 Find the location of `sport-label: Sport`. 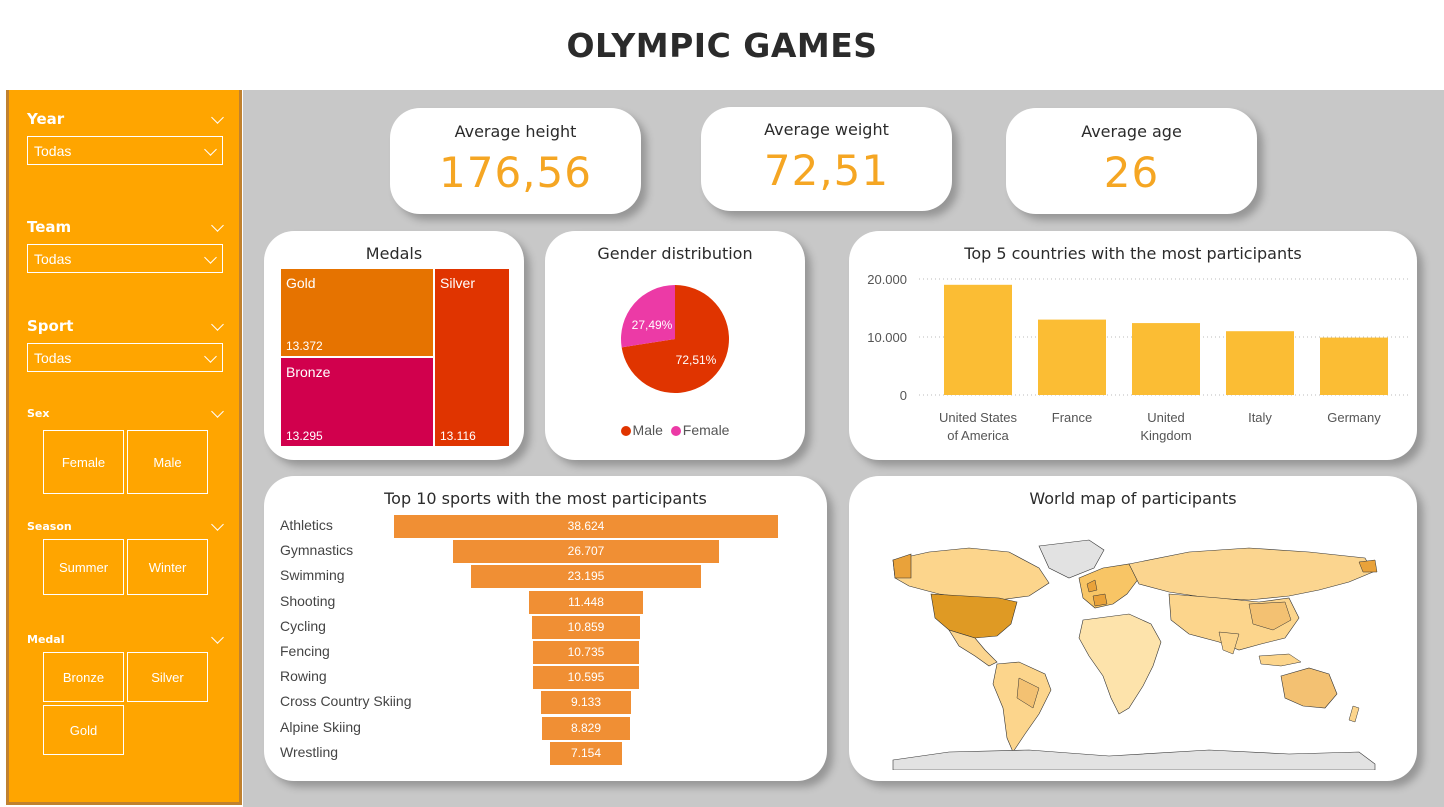

sport-label: Sport is located at coordinates (50, 326).